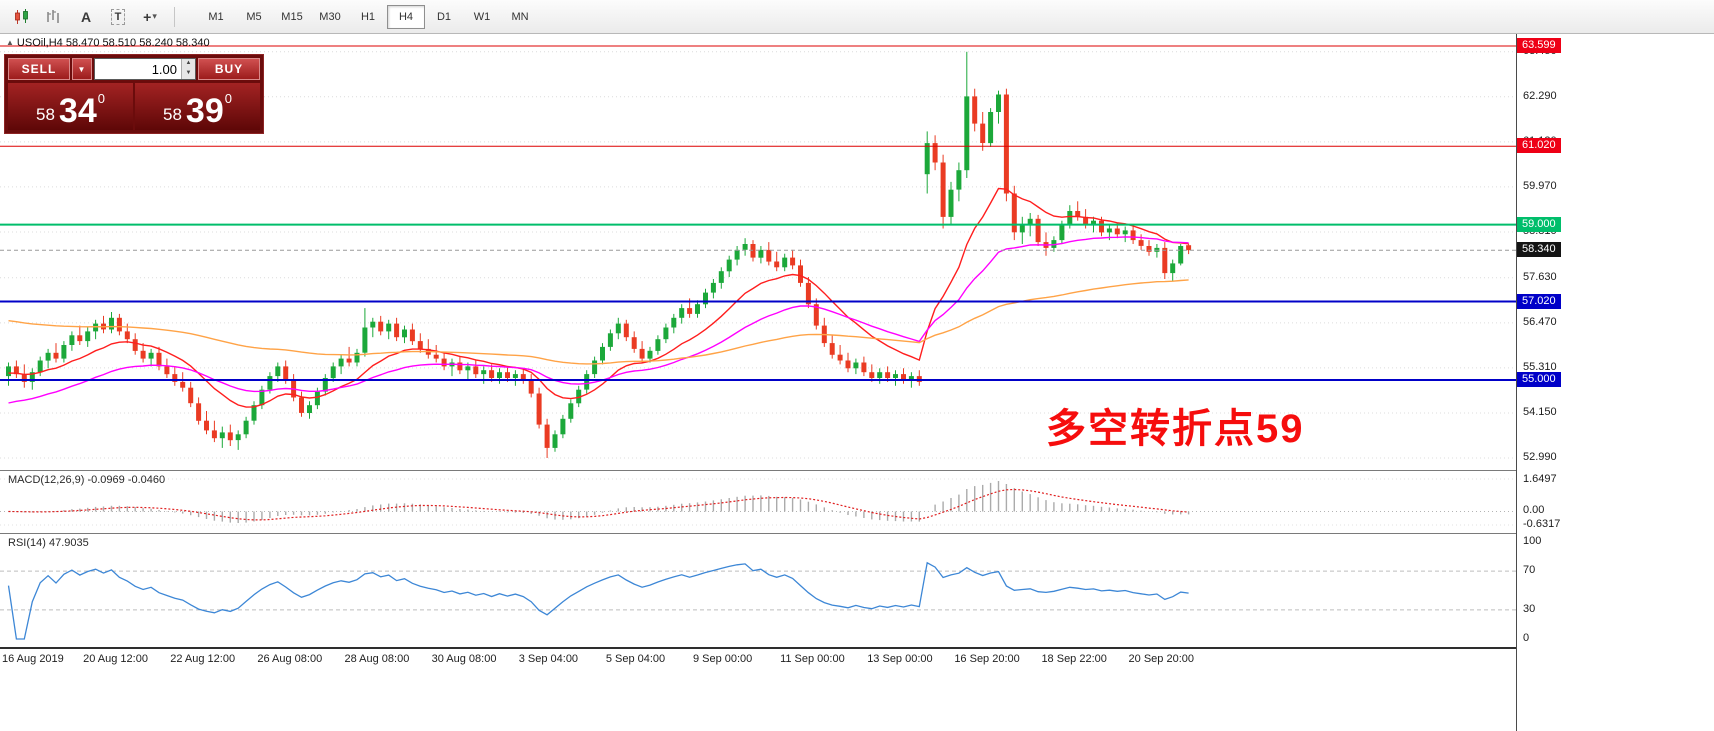  I want to click on rsi-line, so click(598, 600).